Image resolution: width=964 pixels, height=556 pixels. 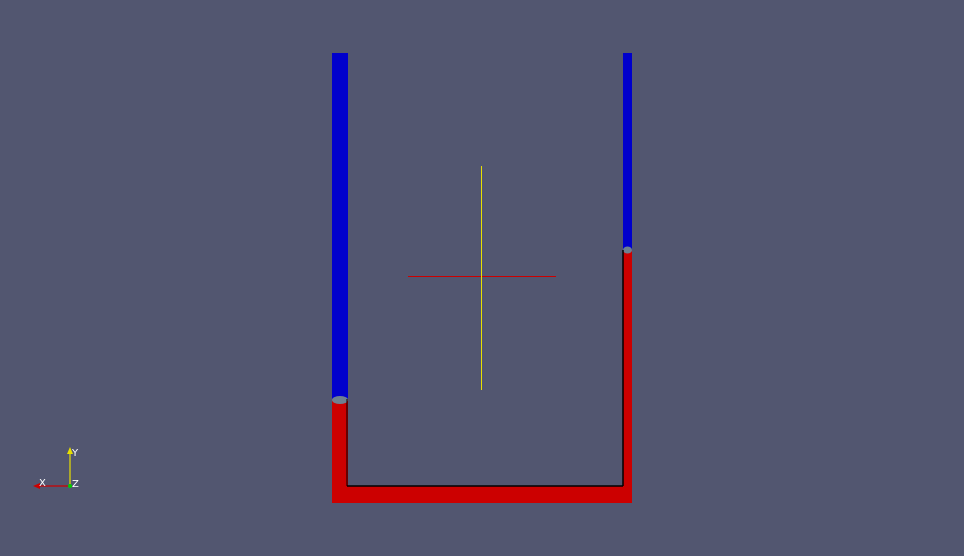 What do you see at coordinates (627, 250) in the screenshot?
I see `right-interface` at bounding box center [627, 250].